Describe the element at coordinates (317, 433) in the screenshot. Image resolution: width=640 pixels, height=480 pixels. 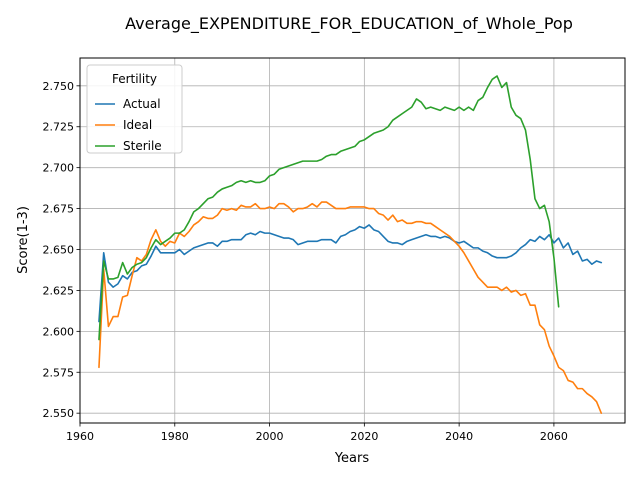
I see `x-axis: 1960 1980 2000 2020 2040 2060` at that location.